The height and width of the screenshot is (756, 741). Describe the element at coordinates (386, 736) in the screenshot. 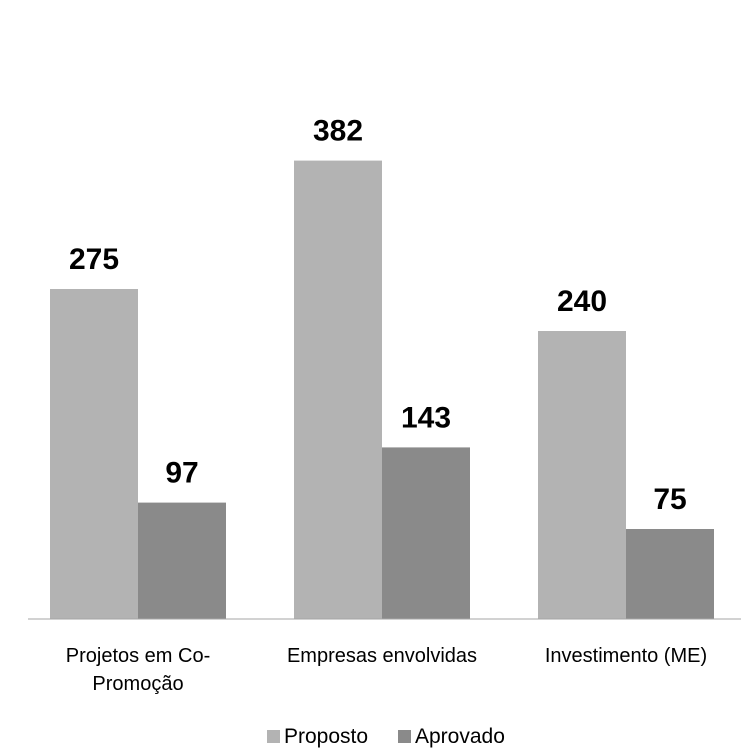

I see `legend: Proposto Aprovado` at that location.